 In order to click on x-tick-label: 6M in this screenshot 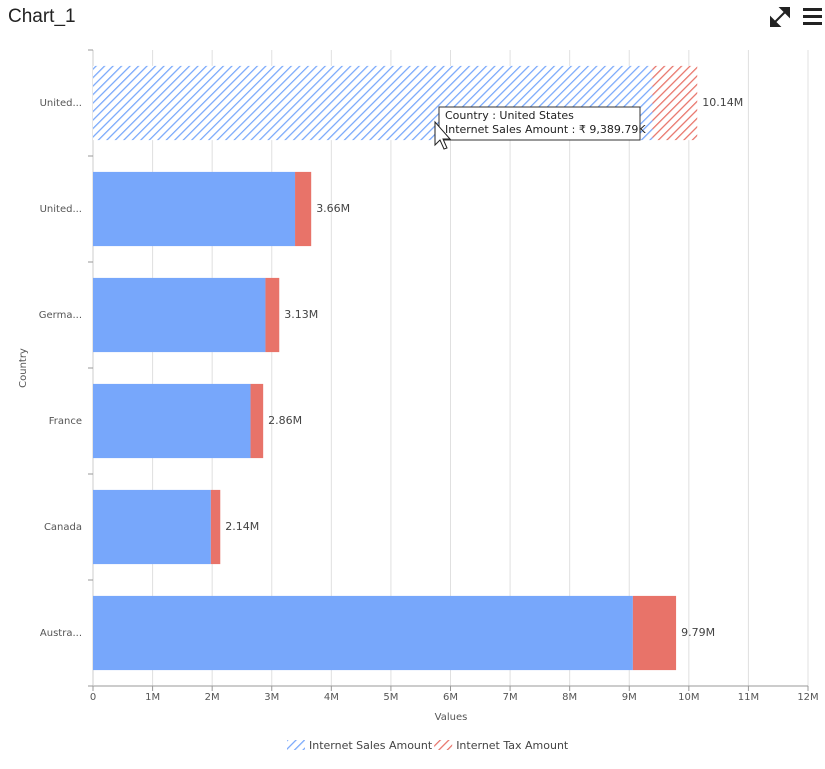, I will do `click(450, 697)`.